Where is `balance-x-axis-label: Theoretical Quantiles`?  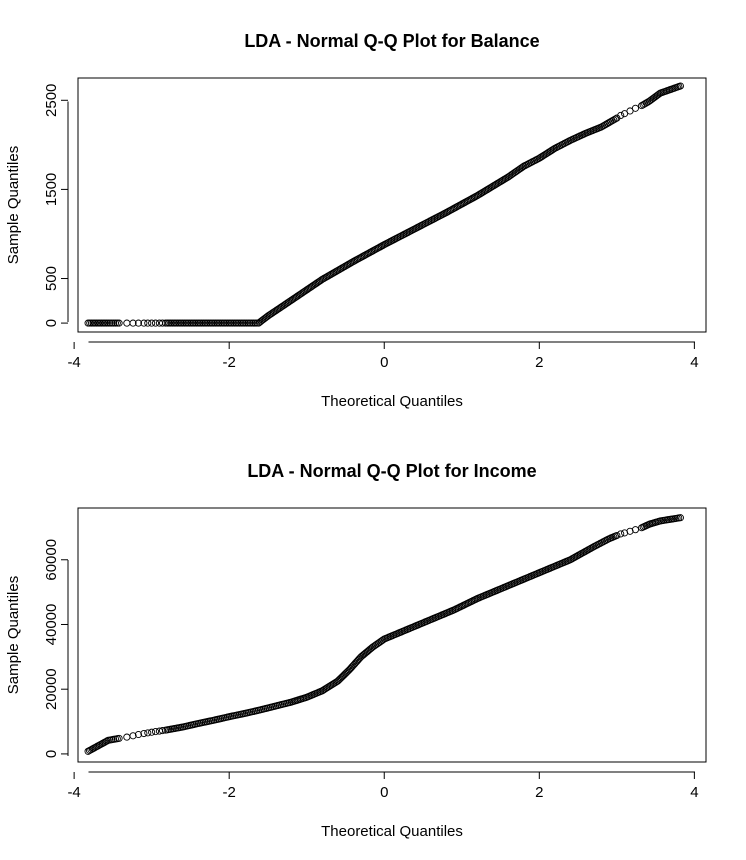
balance-x-axis-label: Theoretical Quantiles is located at coordinates (392, 401).